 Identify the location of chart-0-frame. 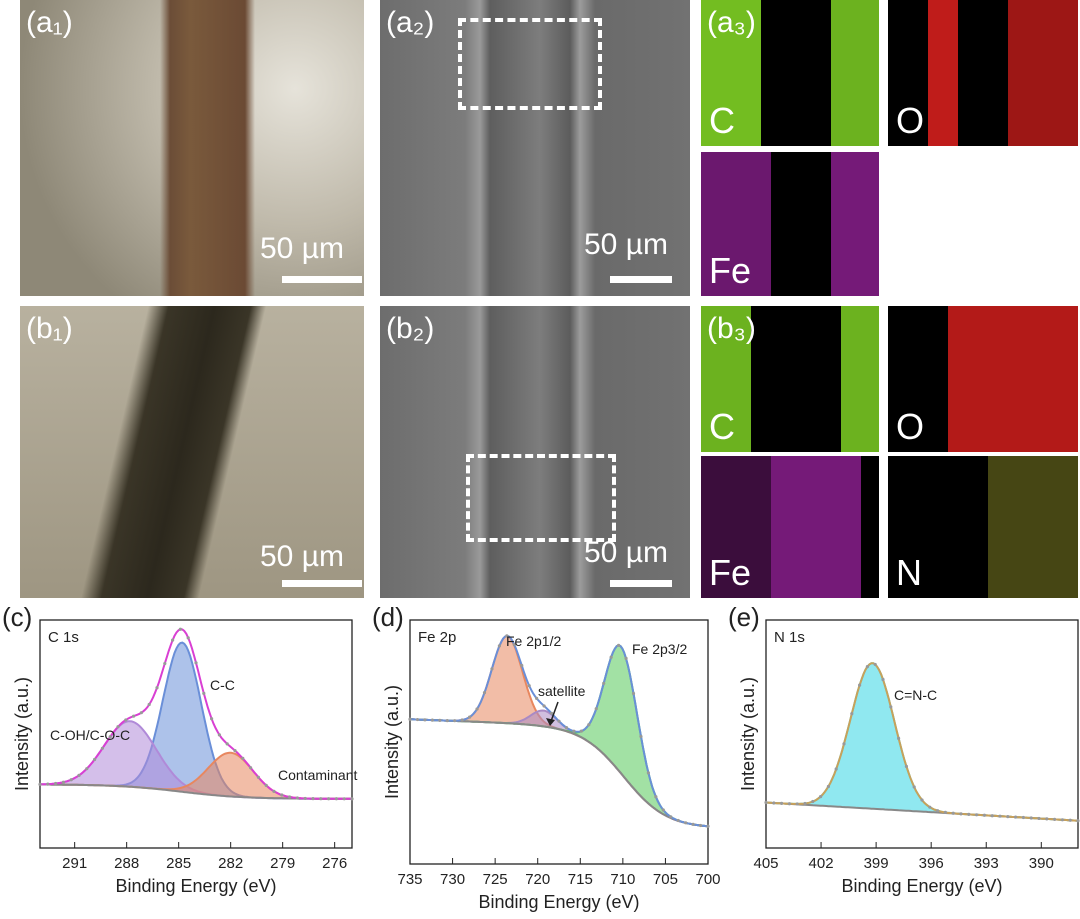
(196, 734).